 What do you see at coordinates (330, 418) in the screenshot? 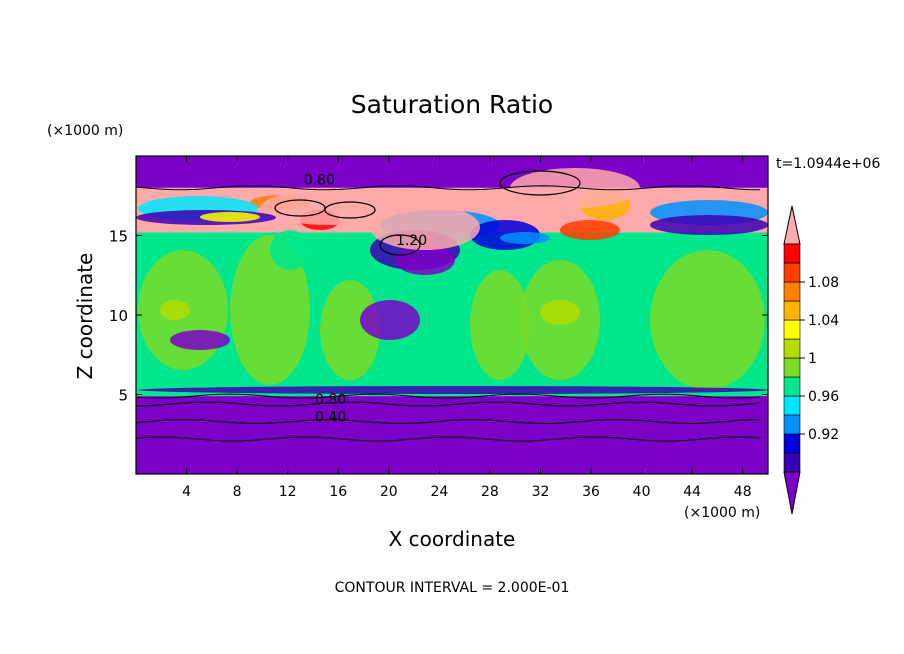
I see `contour-label: 0.40` at bounding box center [330, 418].